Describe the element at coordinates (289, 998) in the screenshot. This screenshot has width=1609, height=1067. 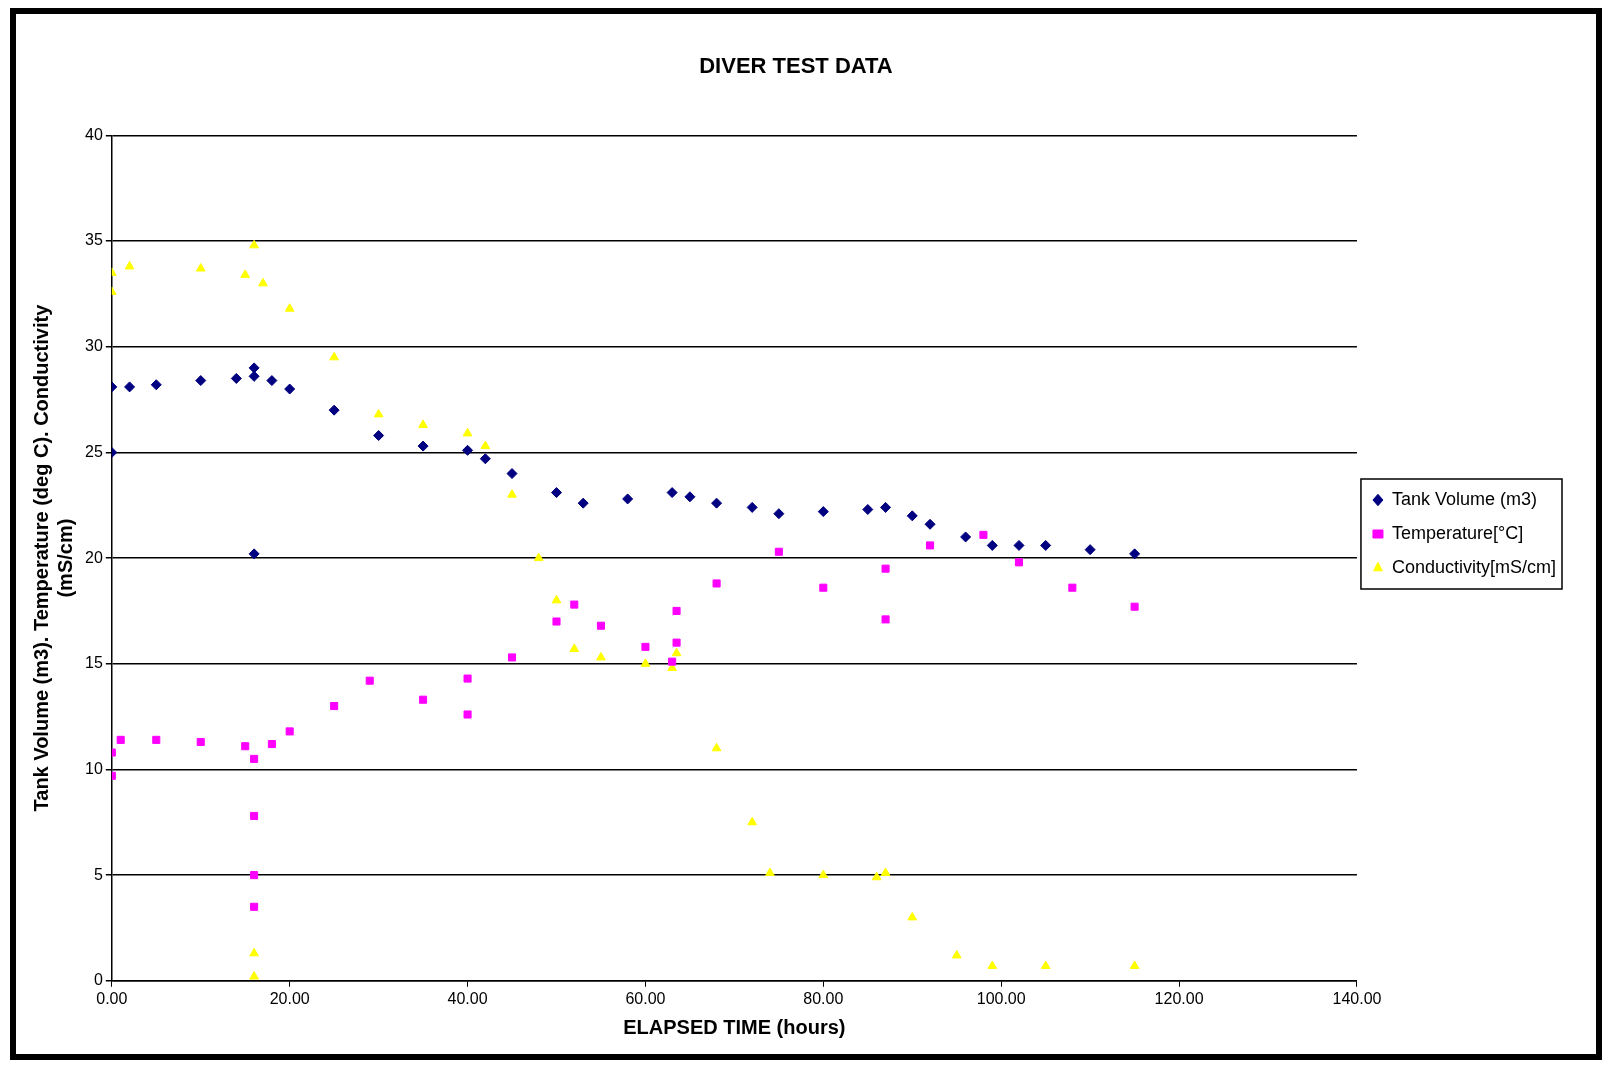
I see `x-tick-label: 20.00` at that location.